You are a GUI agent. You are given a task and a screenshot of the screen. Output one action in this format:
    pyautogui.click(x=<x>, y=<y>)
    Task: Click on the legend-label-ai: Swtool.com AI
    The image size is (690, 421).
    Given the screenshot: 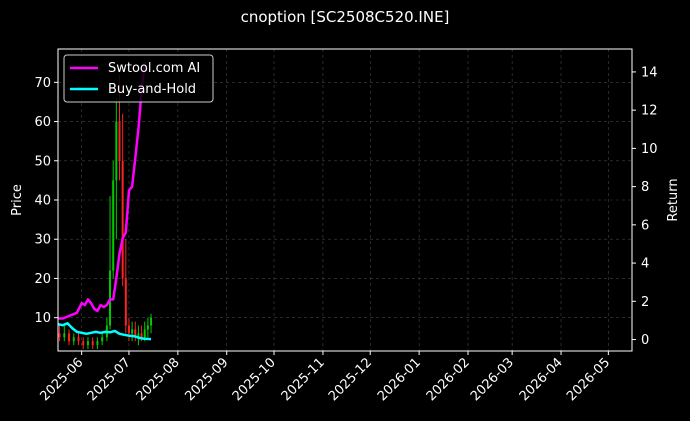 What is the action you would take?
    pyautogui.click(x=154, y=68)
    